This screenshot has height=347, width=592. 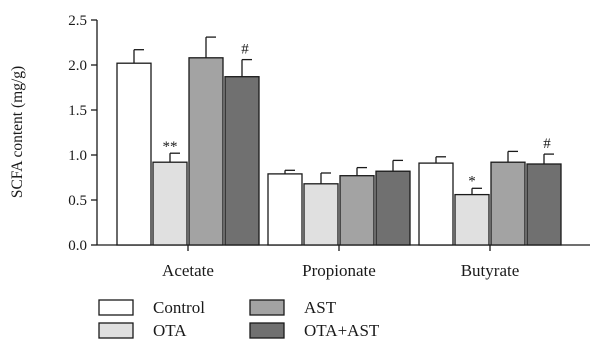 I want to click on bar-propionate-ota-ast, so click(x=393, y=208).